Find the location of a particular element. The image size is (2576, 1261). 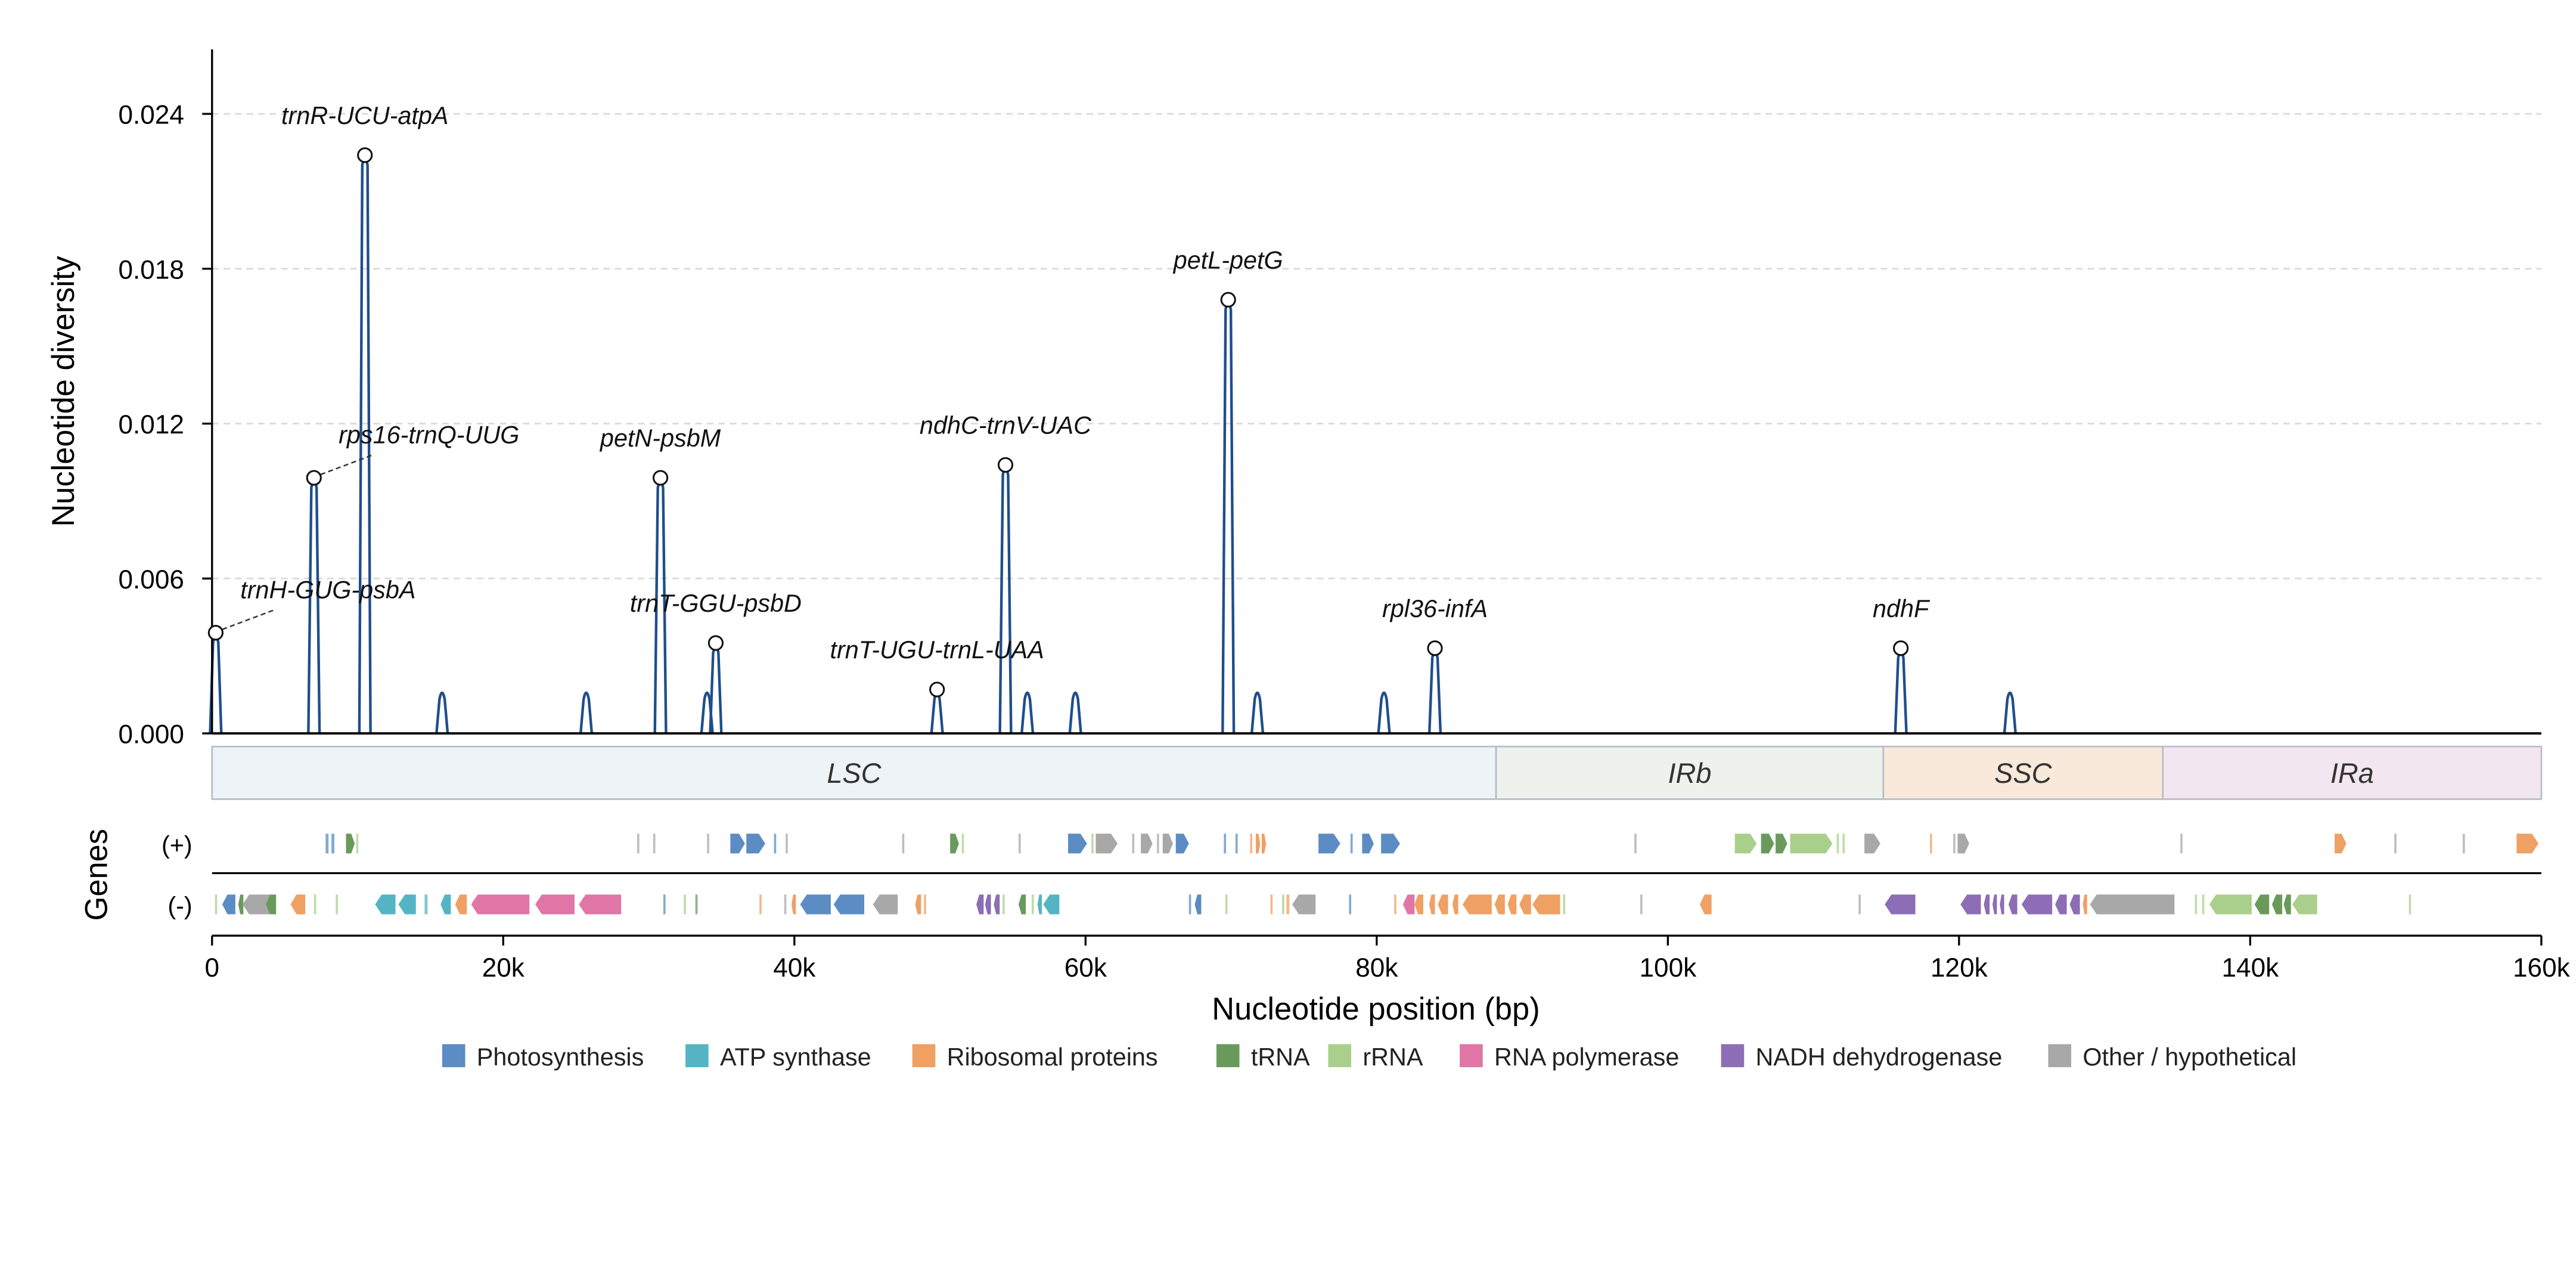

legend-label: rRNA is located at coordinates (1393, 1057).